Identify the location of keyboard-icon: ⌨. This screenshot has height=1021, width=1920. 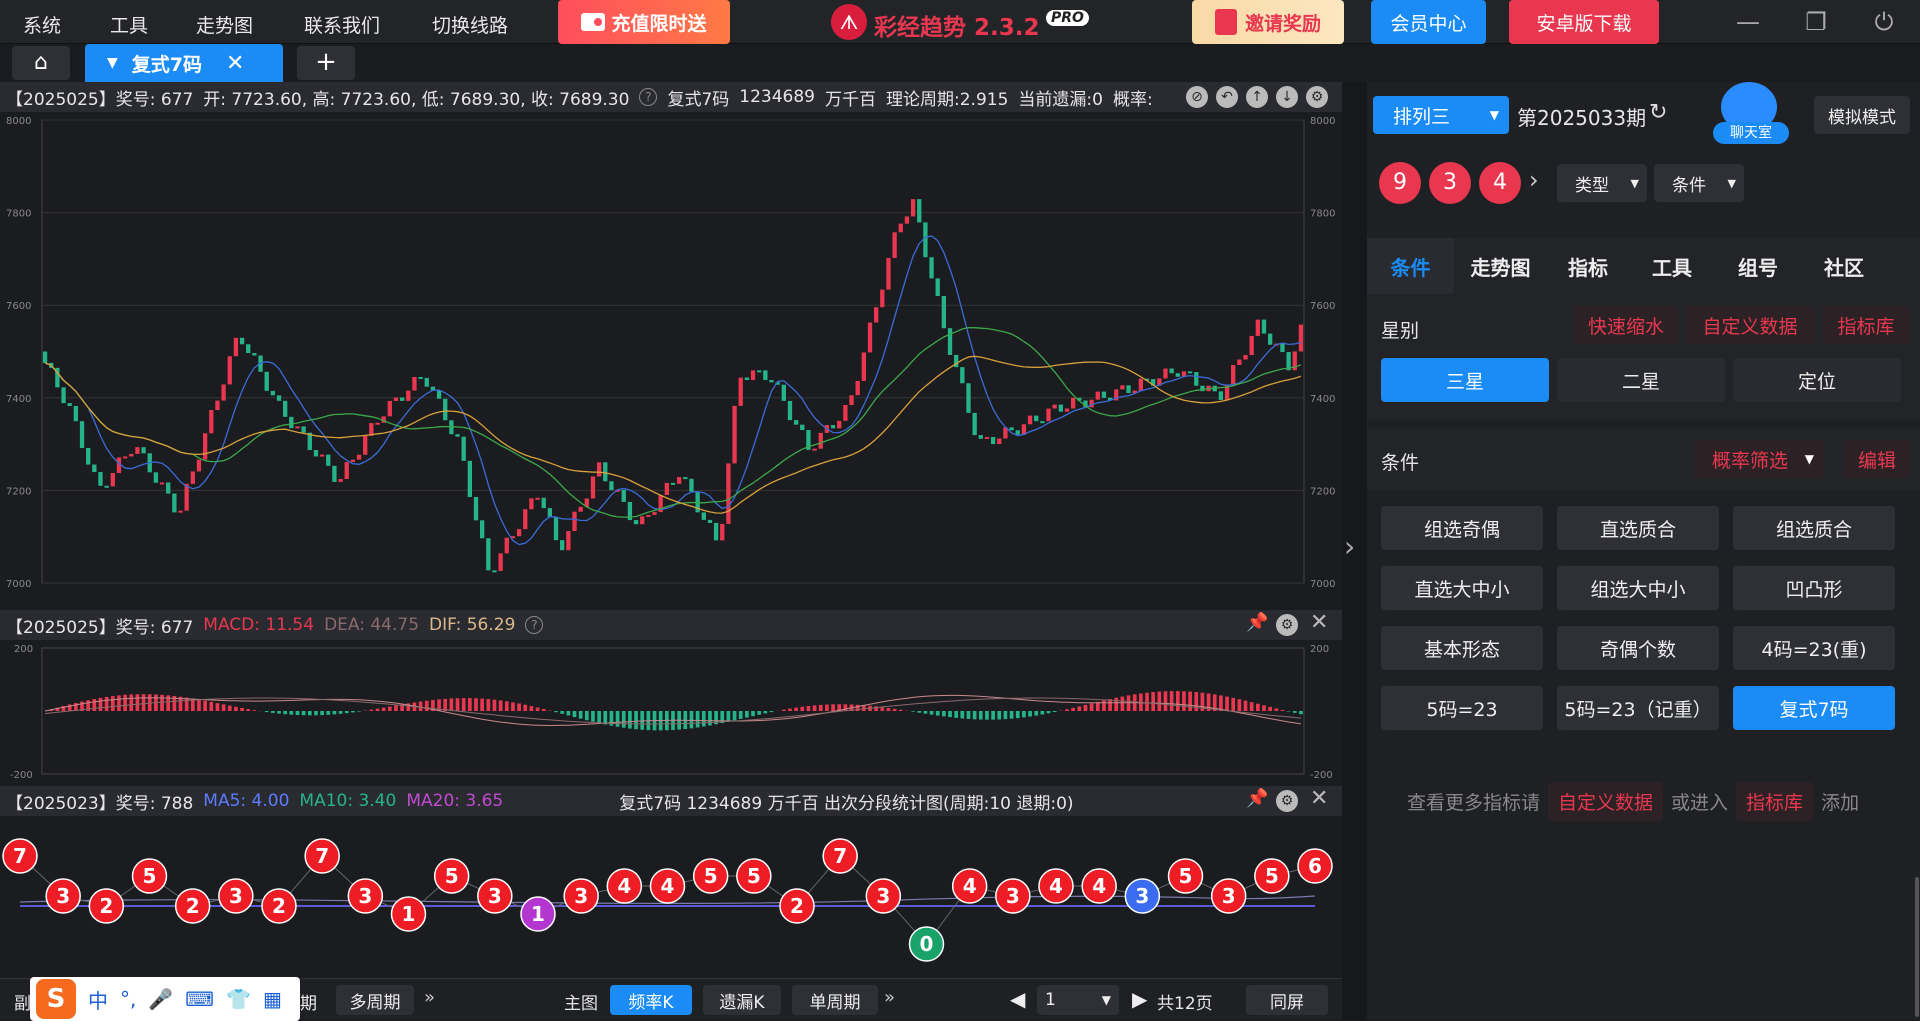
(199, 999).